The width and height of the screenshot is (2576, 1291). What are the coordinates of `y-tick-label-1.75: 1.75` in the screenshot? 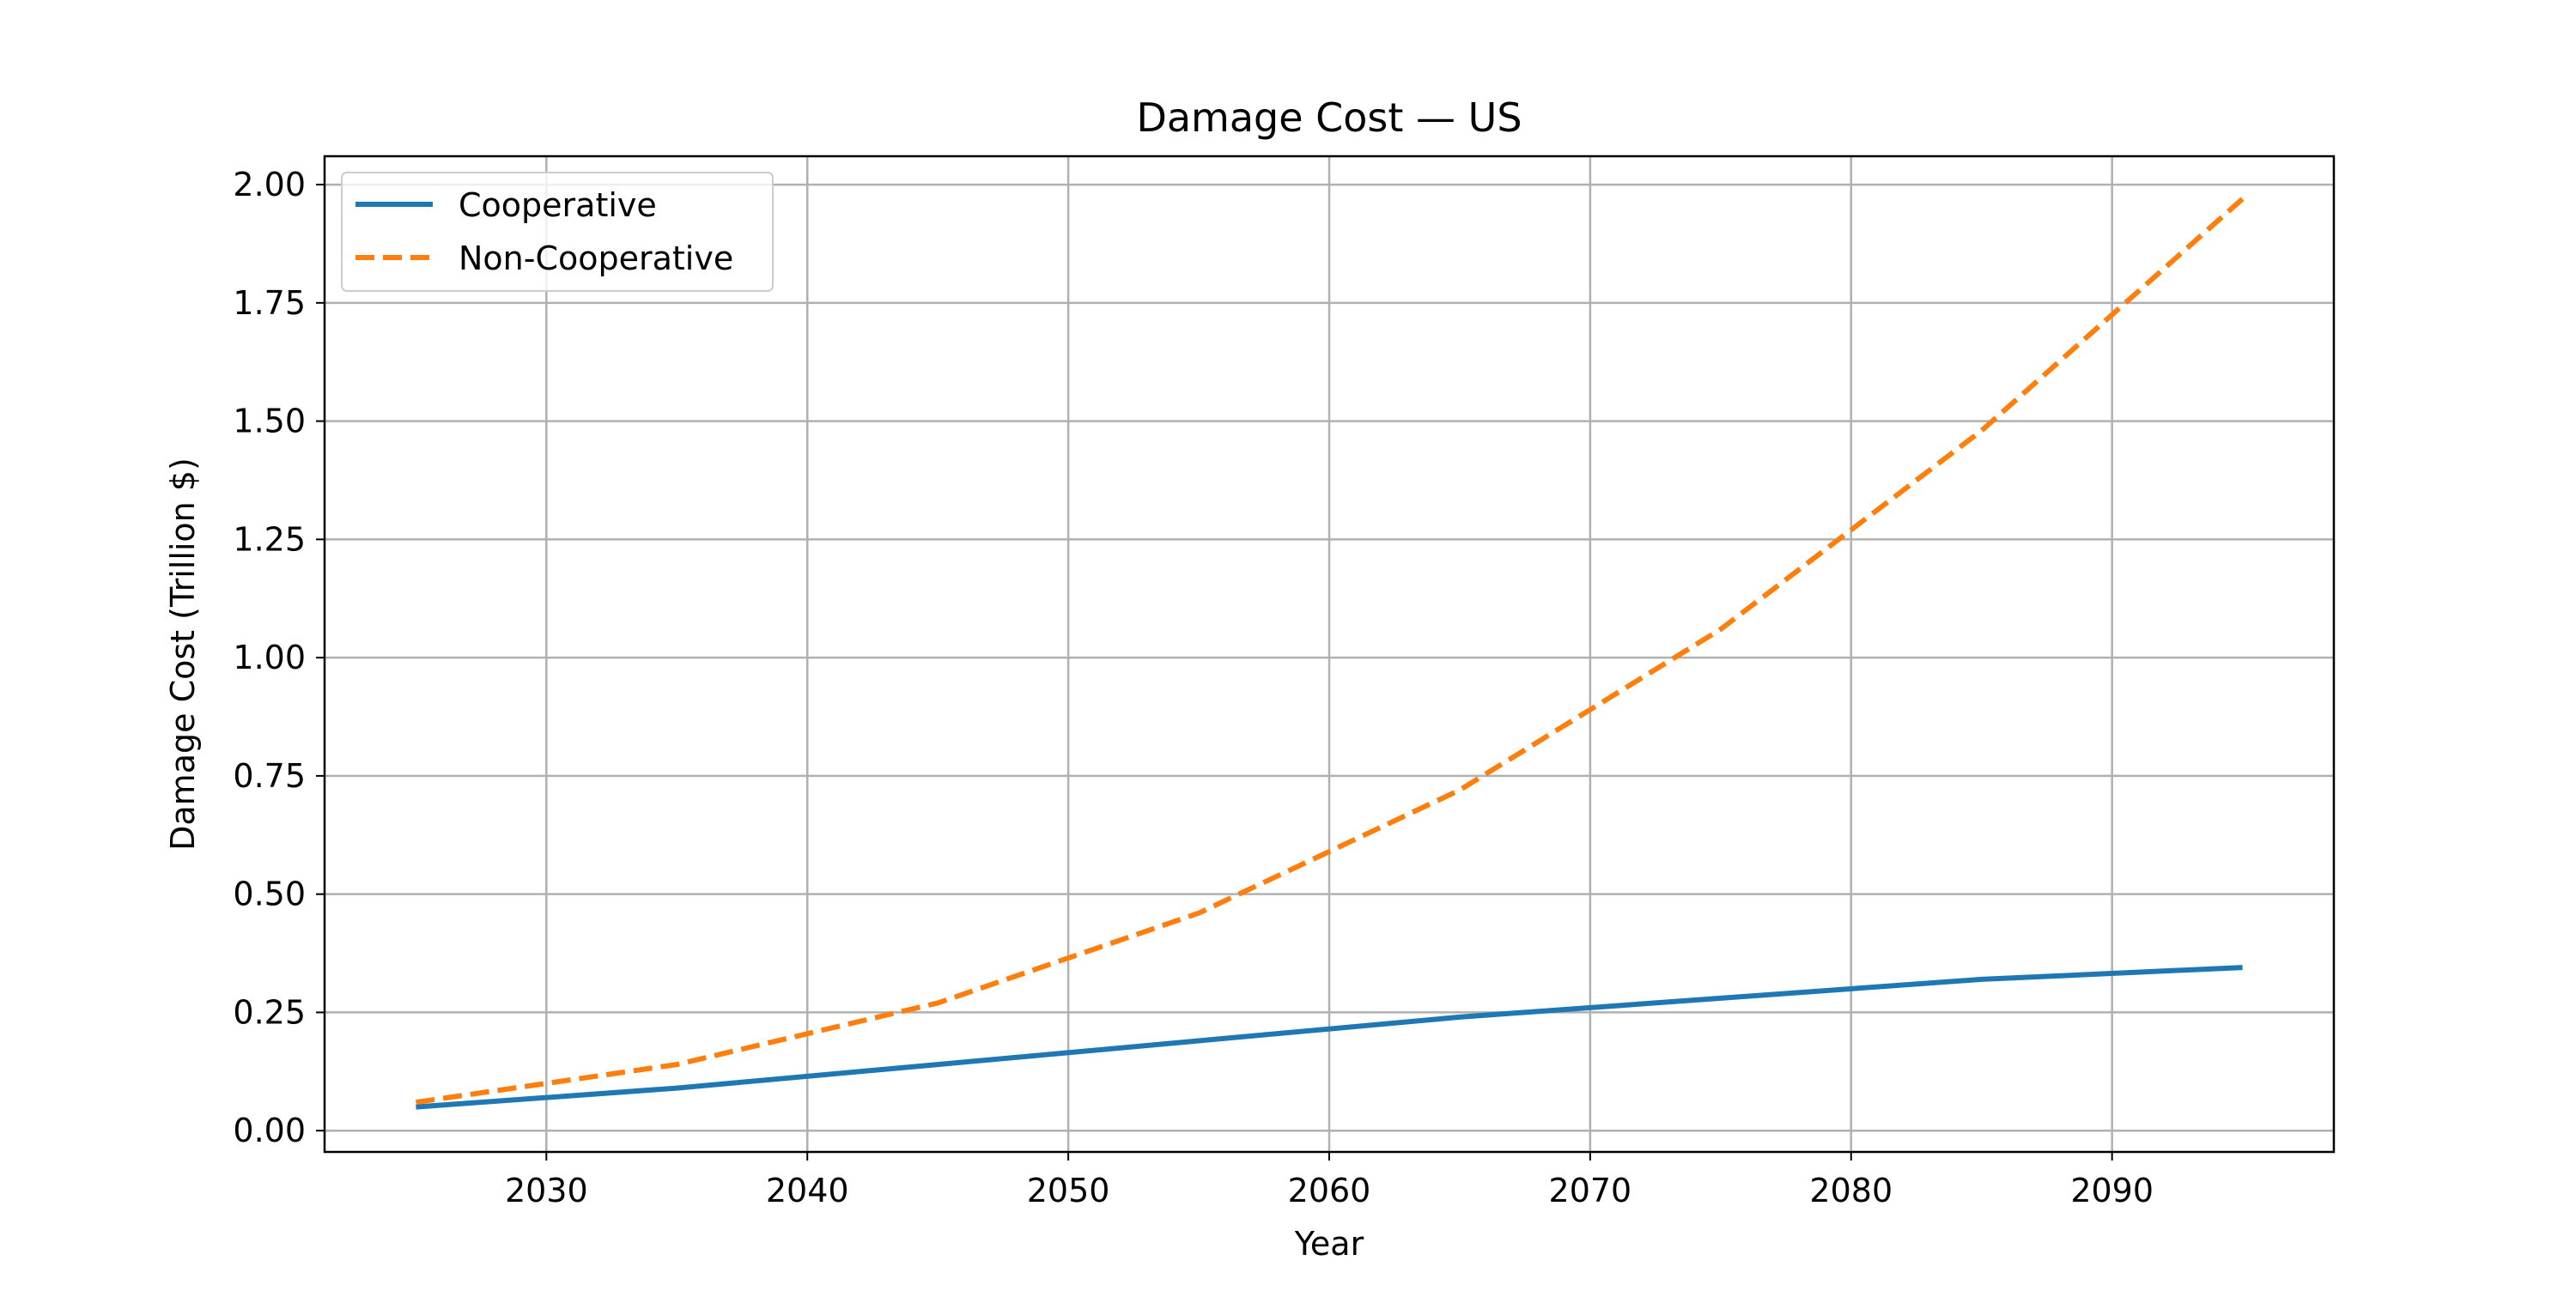 It's located at (269, 303).